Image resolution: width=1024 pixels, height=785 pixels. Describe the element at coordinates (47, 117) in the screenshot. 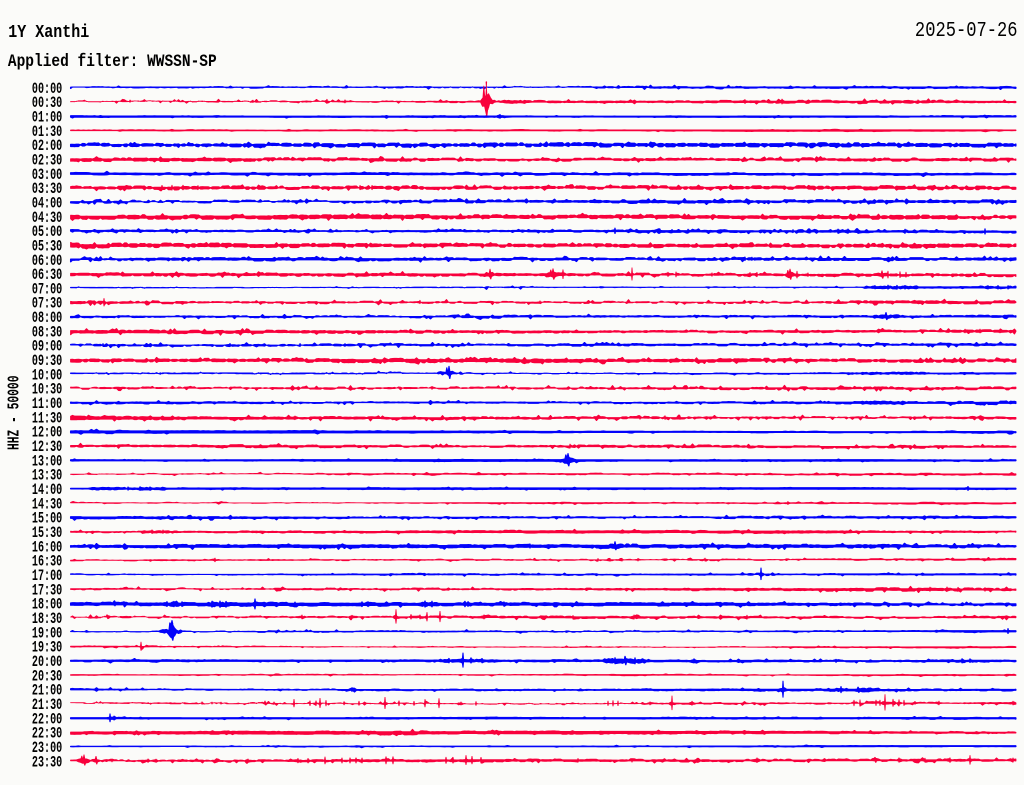

I see `svg-text: 01:00` at that location.